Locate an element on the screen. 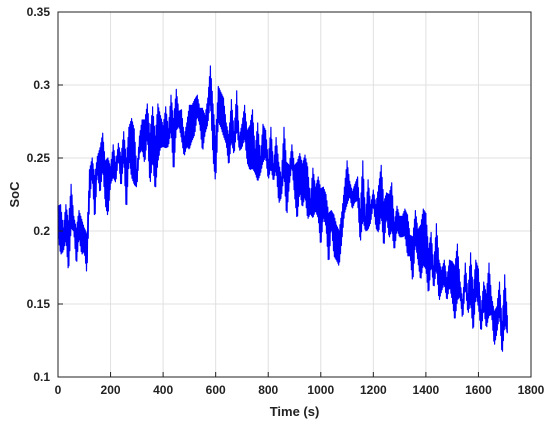 The image size is (550, 425). y-tick-label: 0.2 is located at coordinates (41, 231).